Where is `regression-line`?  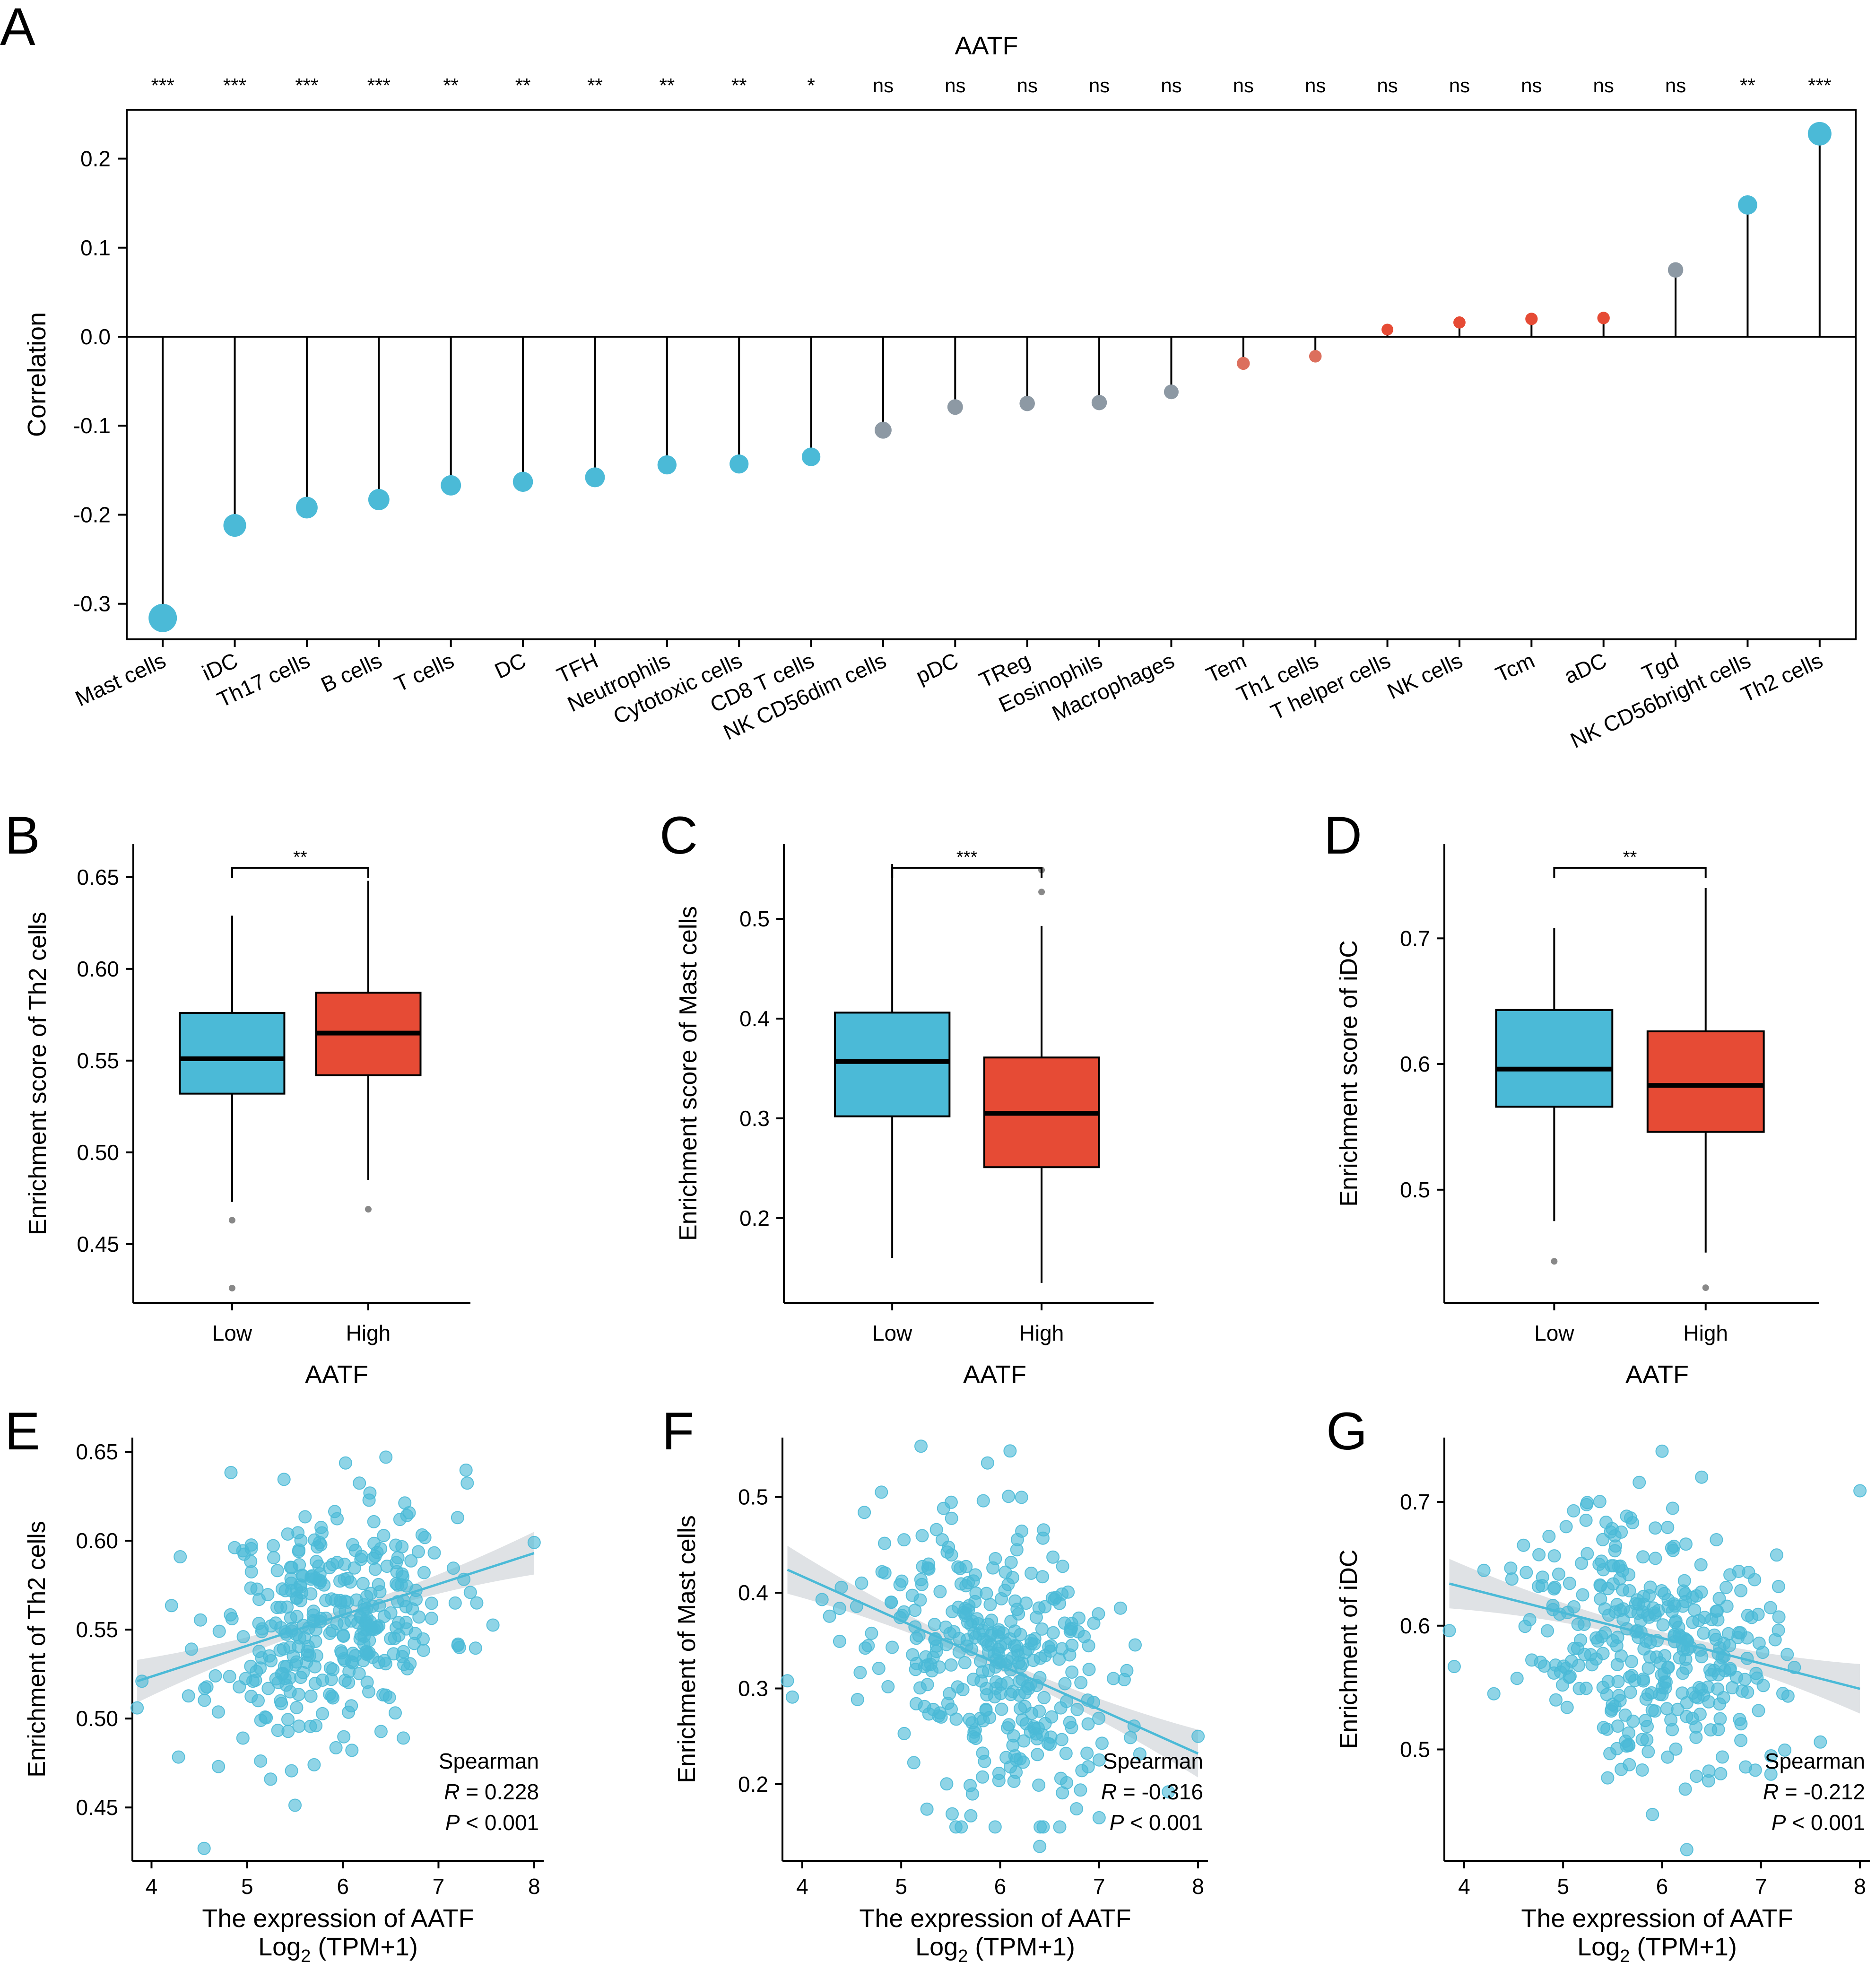
regression-line is located at coordinates (993, 1662).